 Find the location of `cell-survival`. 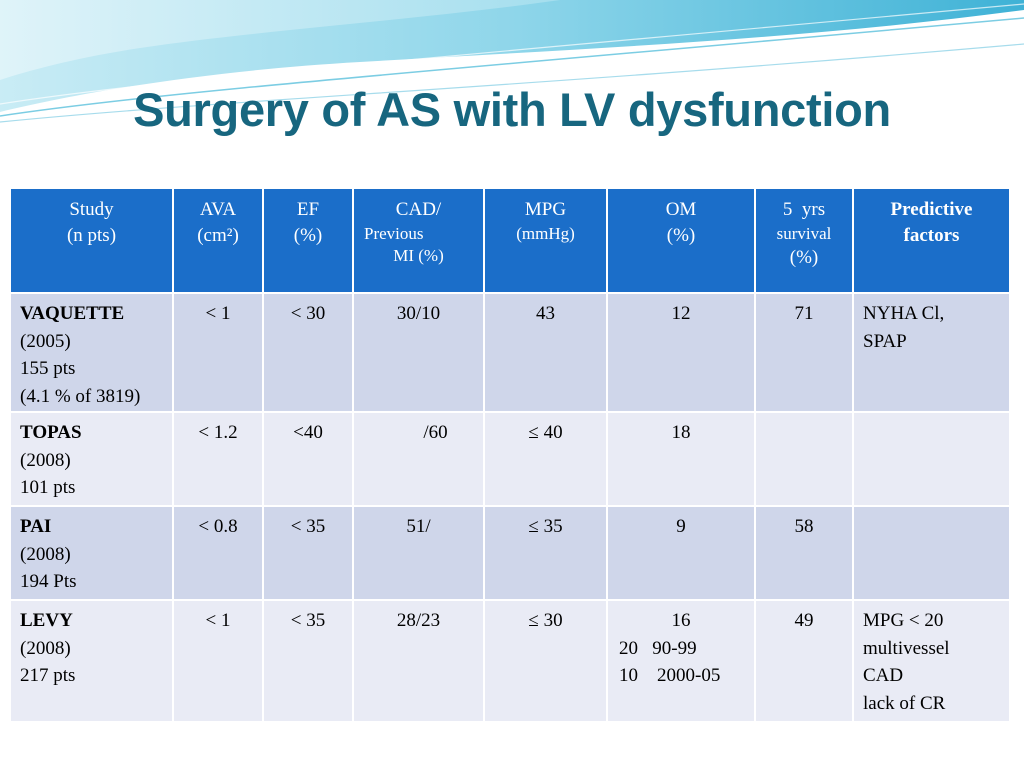

cell-survival is located at coordinates (804, 459).